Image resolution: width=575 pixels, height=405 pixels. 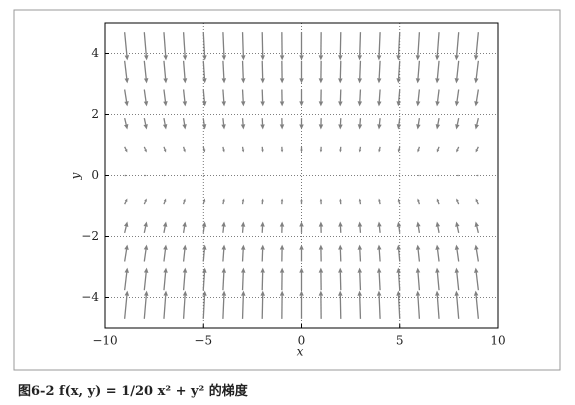 What do you see at coordinates (104, 341) in the screenshot?
I see `x-tick-label: −10` at bounding box center [104, 341].